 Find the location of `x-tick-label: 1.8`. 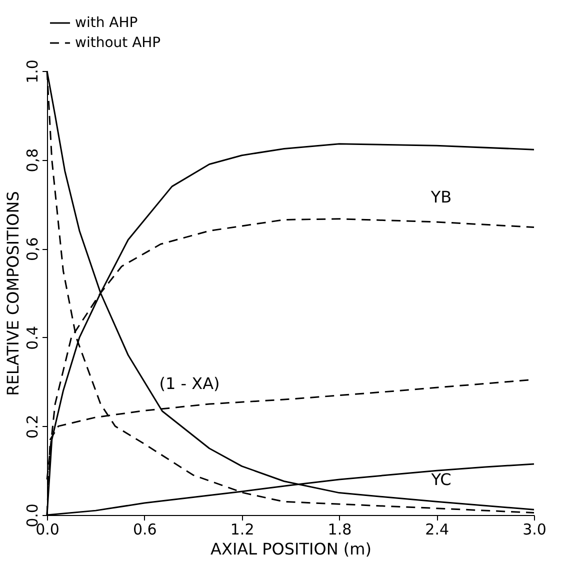

x-tick-label: 1.8 is located at coordinates (340, 529).